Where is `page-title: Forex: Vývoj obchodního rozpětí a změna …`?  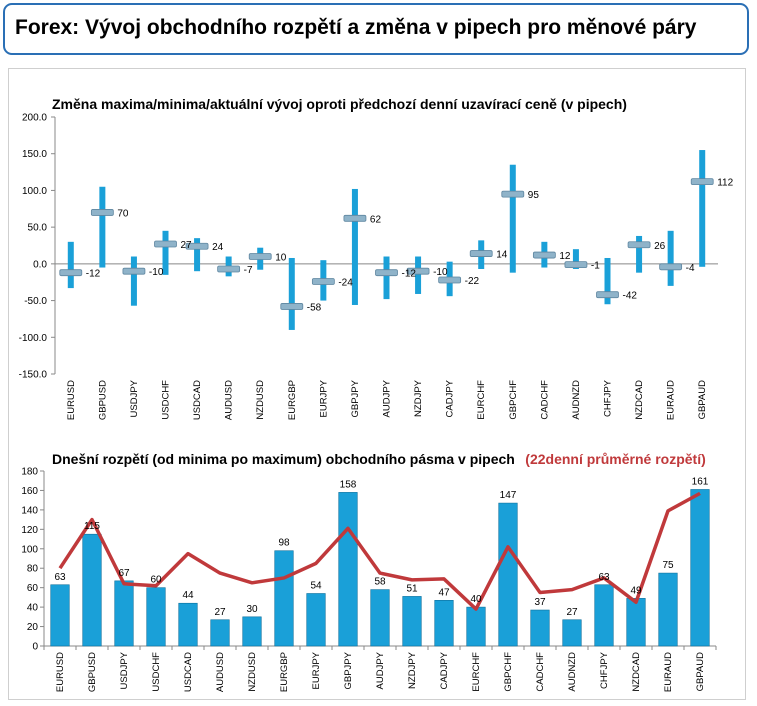 page-title: Forex: Vývoj obchodního rozpětí a změna … is located at coordinates (356, 27).